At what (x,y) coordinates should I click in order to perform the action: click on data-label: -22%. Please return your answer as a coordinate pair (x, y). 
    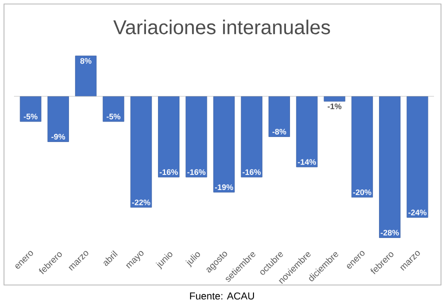
    Looking at the image, I should click on (141, 203).